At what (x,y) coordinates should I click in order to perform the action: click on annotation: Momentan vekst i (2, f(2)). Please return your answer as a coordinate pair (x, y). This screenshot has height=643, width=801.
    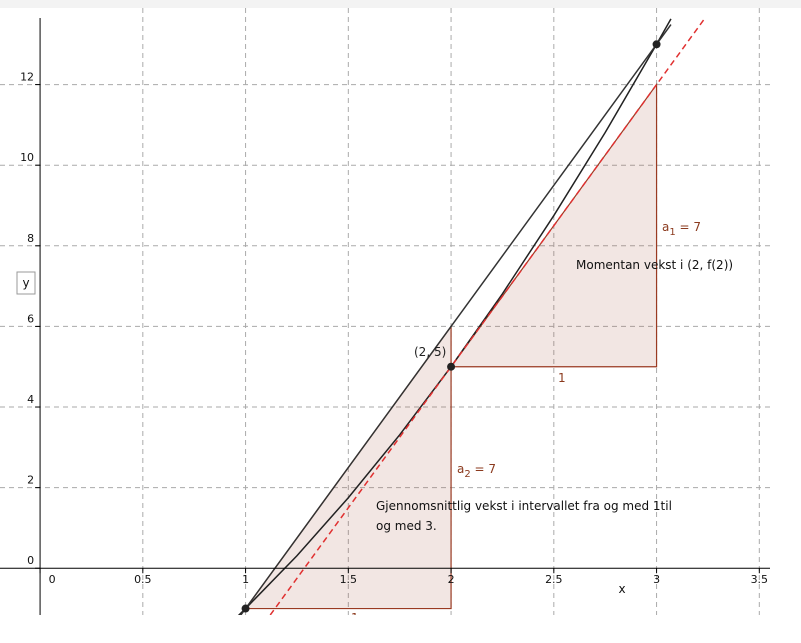
    Looking at the image, I should click on (654, 265).